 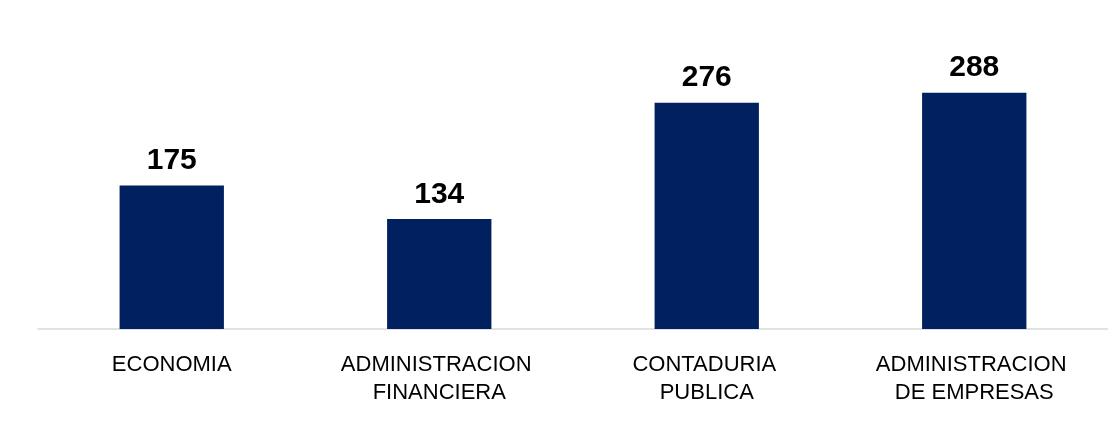 What do you see at coordinates (171, 158) in the screenshot?
I see `data-label: 175` at bounding box center [171, 158].